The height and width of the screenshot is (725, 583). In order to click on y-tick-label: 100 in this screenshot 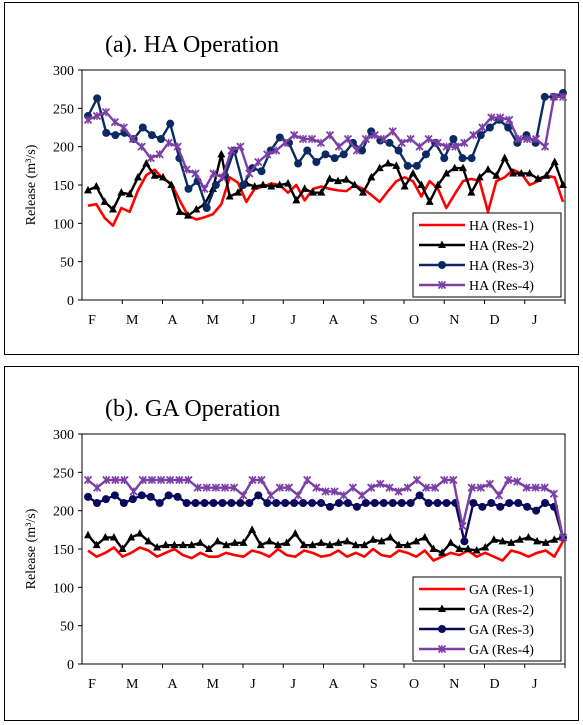, I will do `click(63, 224)`.